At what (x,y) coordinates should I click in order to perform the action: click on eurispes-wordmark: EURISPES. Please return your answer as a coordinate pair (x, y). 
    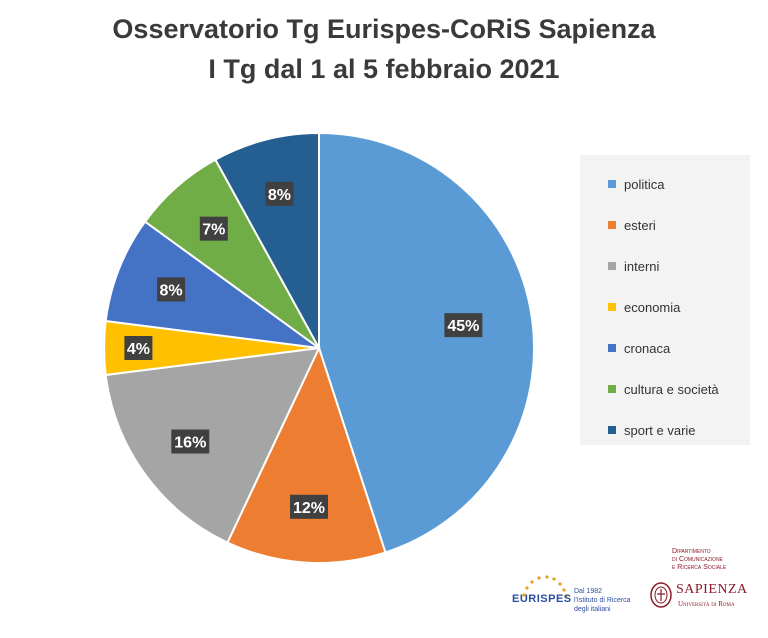
    Looking at the image, I should click on (542, 599).